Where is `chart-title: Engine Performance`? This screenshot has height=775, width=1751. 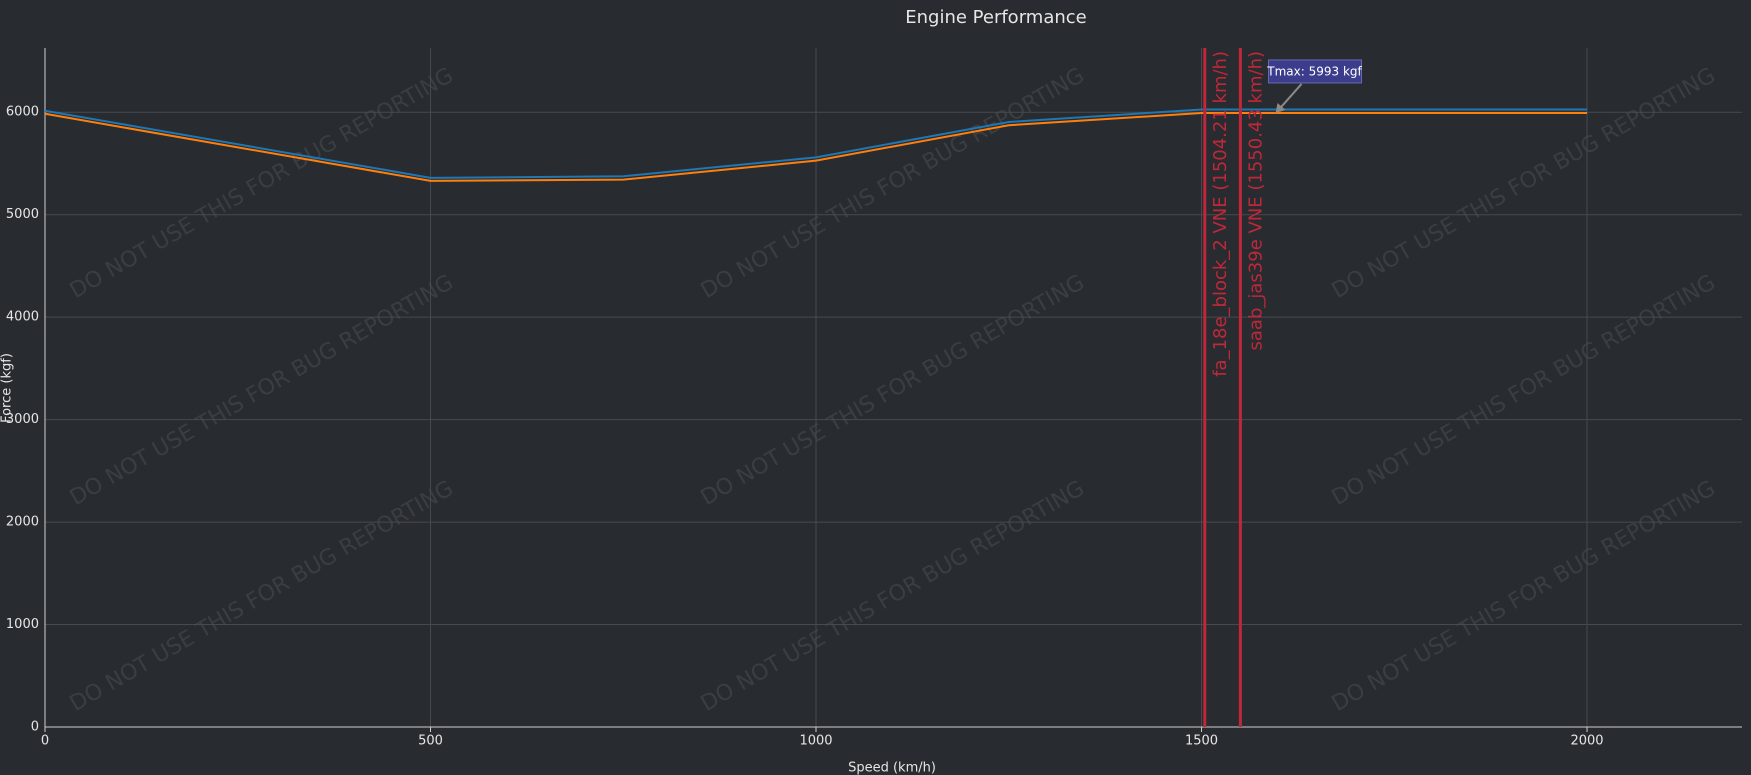 chart-title: Engine Performance is located at coordinates (995, 17).